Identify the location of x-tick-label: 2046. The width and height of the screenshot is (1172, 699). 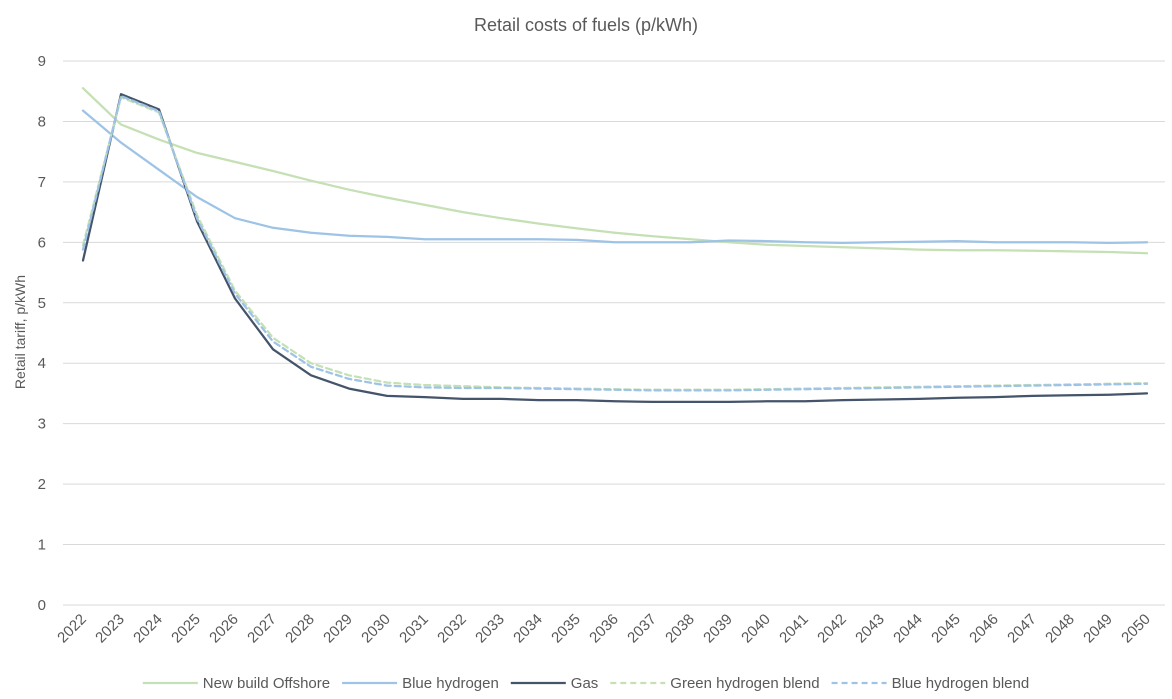
(984, 629).